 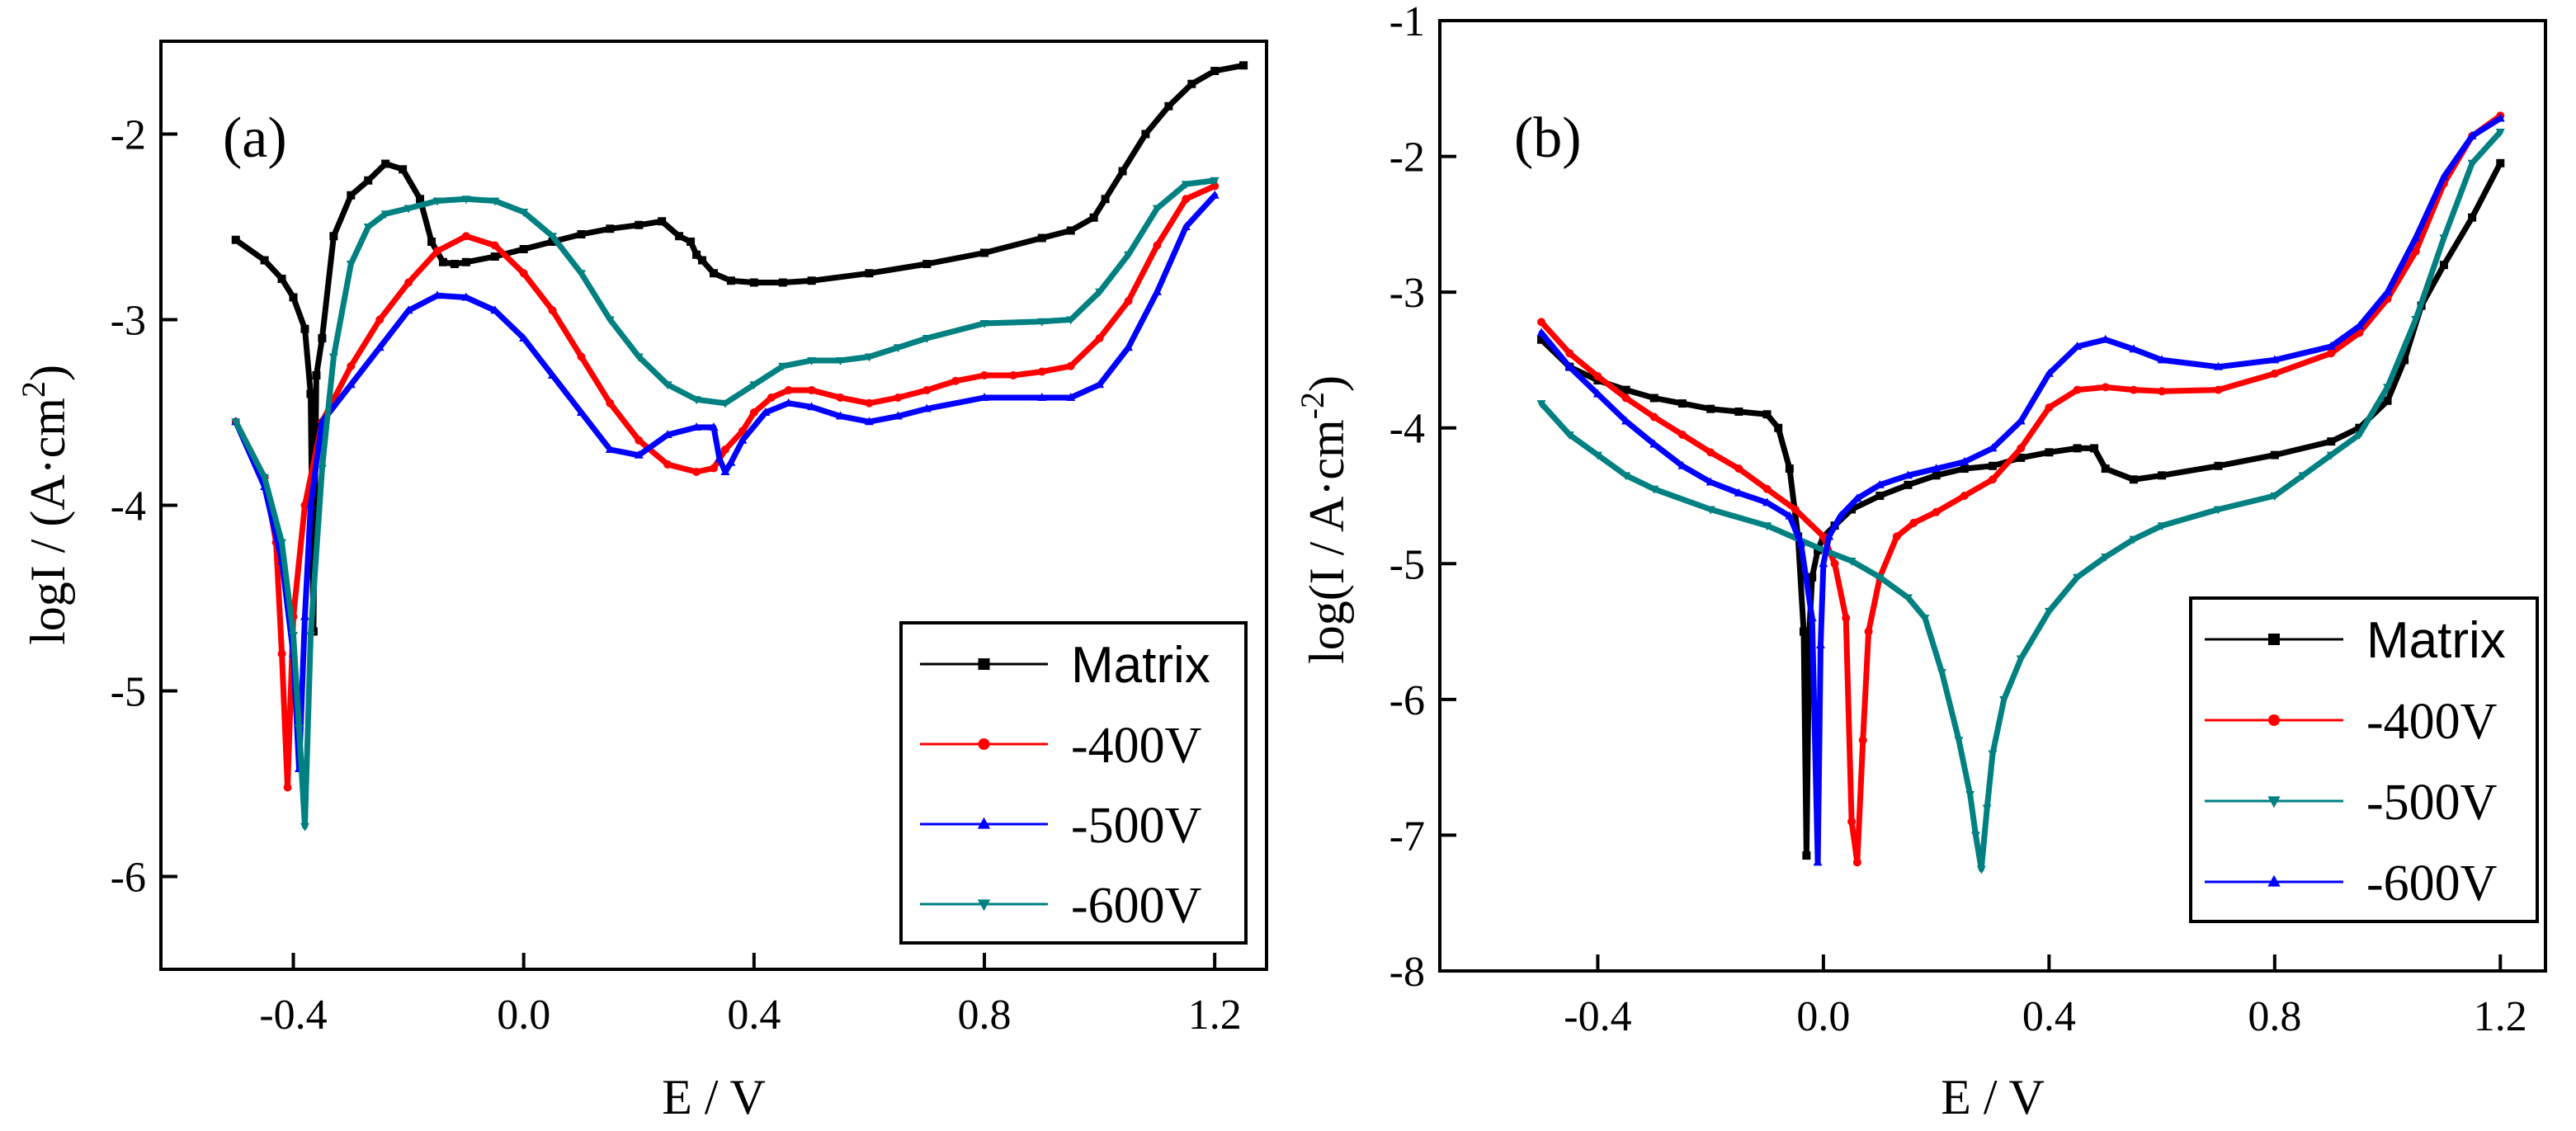 I want to click on y-tick-label-a: -2, so click(x=128, y=135).